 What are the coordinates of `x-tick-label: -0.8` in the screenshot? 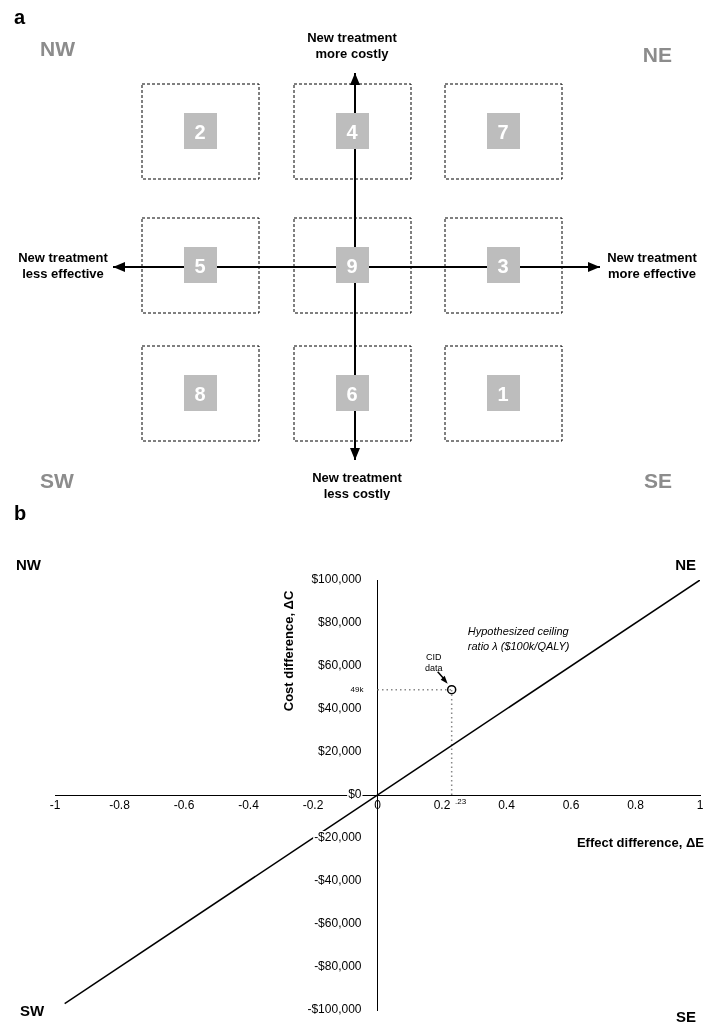 It's located at (120, 804).